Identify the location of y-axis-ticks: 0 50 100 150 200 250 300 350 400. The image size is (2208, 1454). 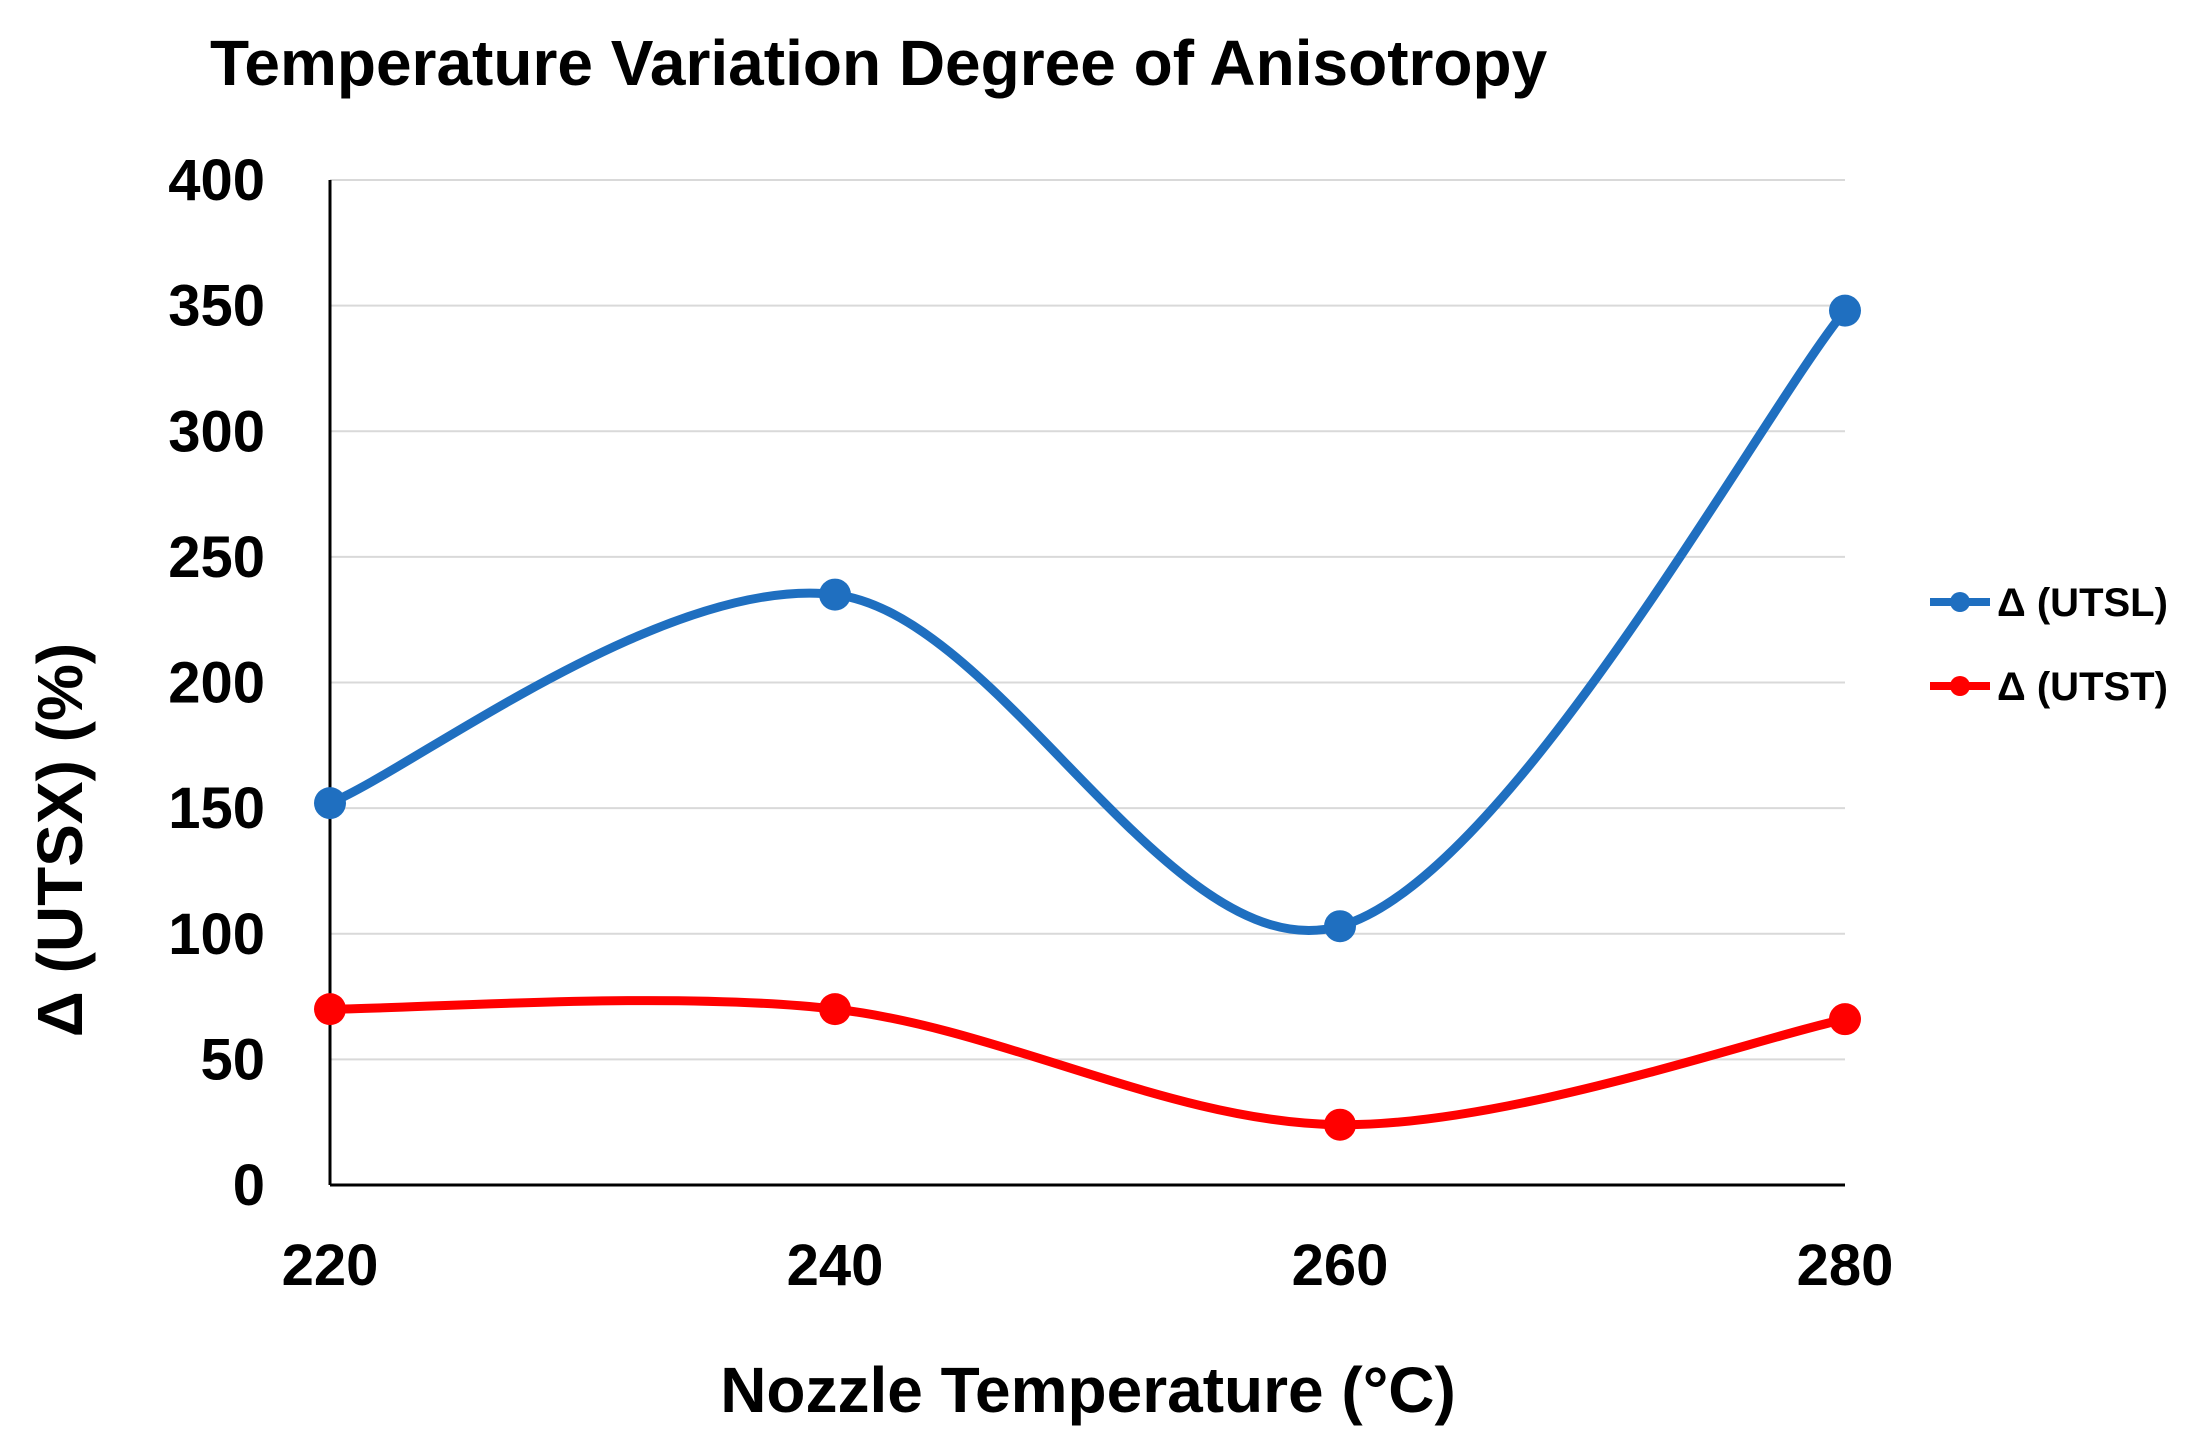
(216, 683).